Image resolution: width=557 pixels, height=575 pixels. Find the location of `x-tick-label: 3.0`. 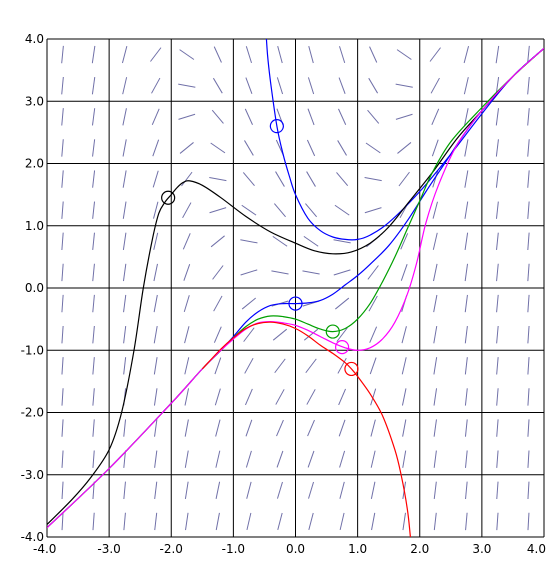

x-tick-label: 3.0 is located at coordinates (481, 549).